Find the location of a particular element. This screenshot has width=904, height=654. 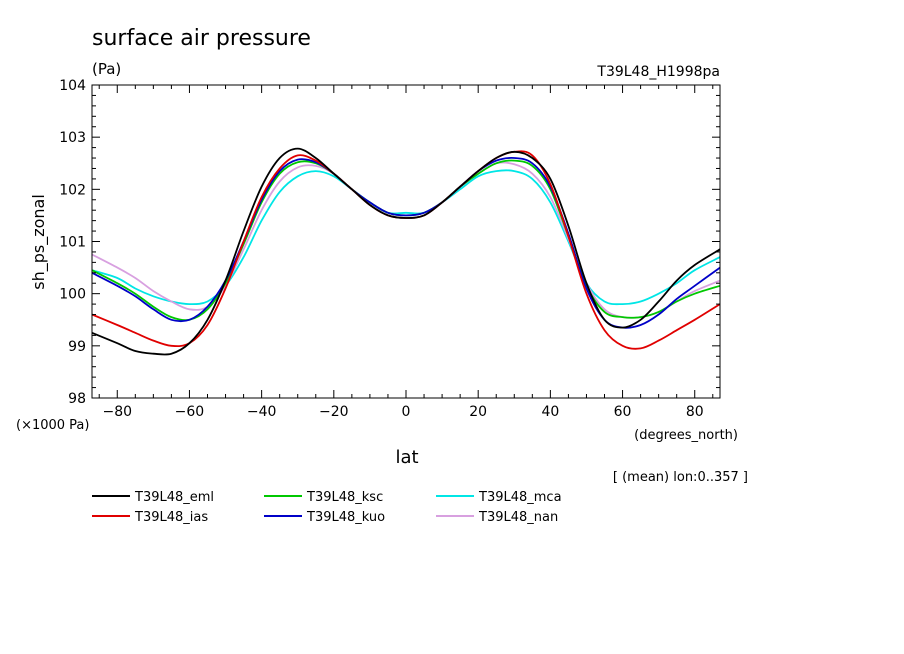

x-tick-label: −20 is located at coordinates (334, 412).